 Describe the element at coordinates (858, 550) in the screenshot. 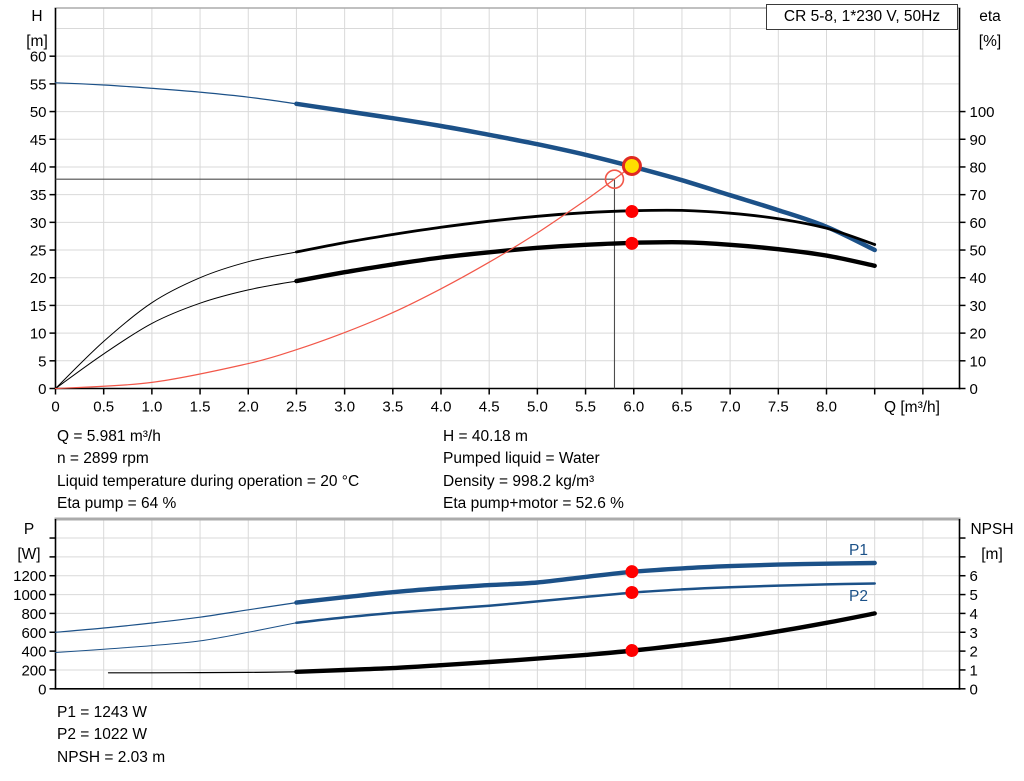

I see `p1-curve-label: P1` at that location.